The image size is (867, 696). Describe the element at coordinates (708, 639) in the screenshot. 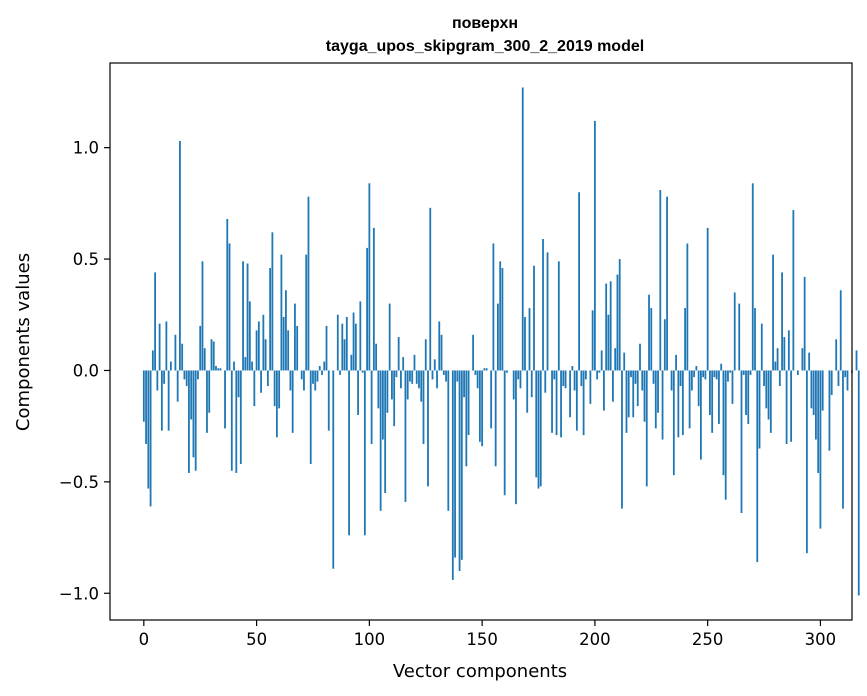

I see `x-tick-label: 250` at that location.